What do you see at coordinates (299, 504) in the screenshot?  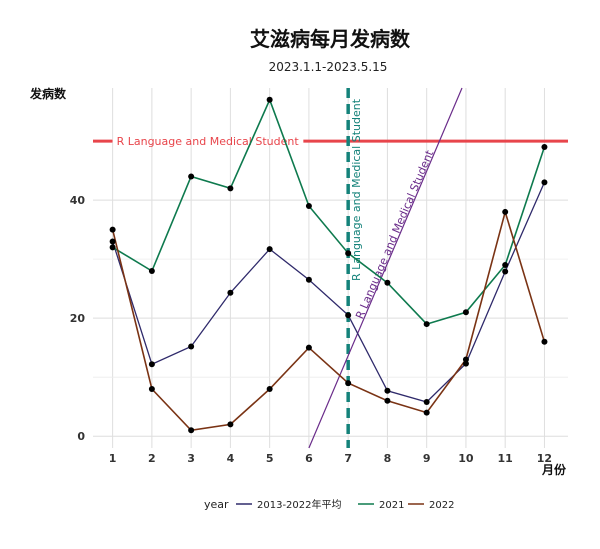 I see `legend-label: 2013-2022年平均` at bounding box center [299, 504].